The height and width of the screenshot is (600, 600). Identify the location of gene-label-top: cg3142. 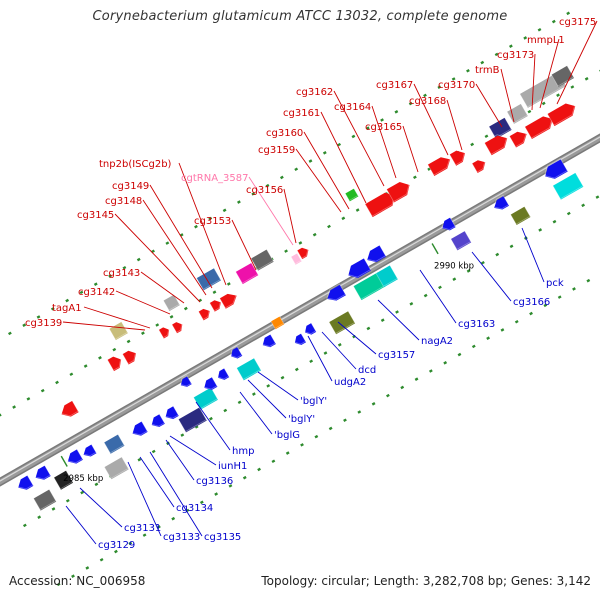
(96, 292).